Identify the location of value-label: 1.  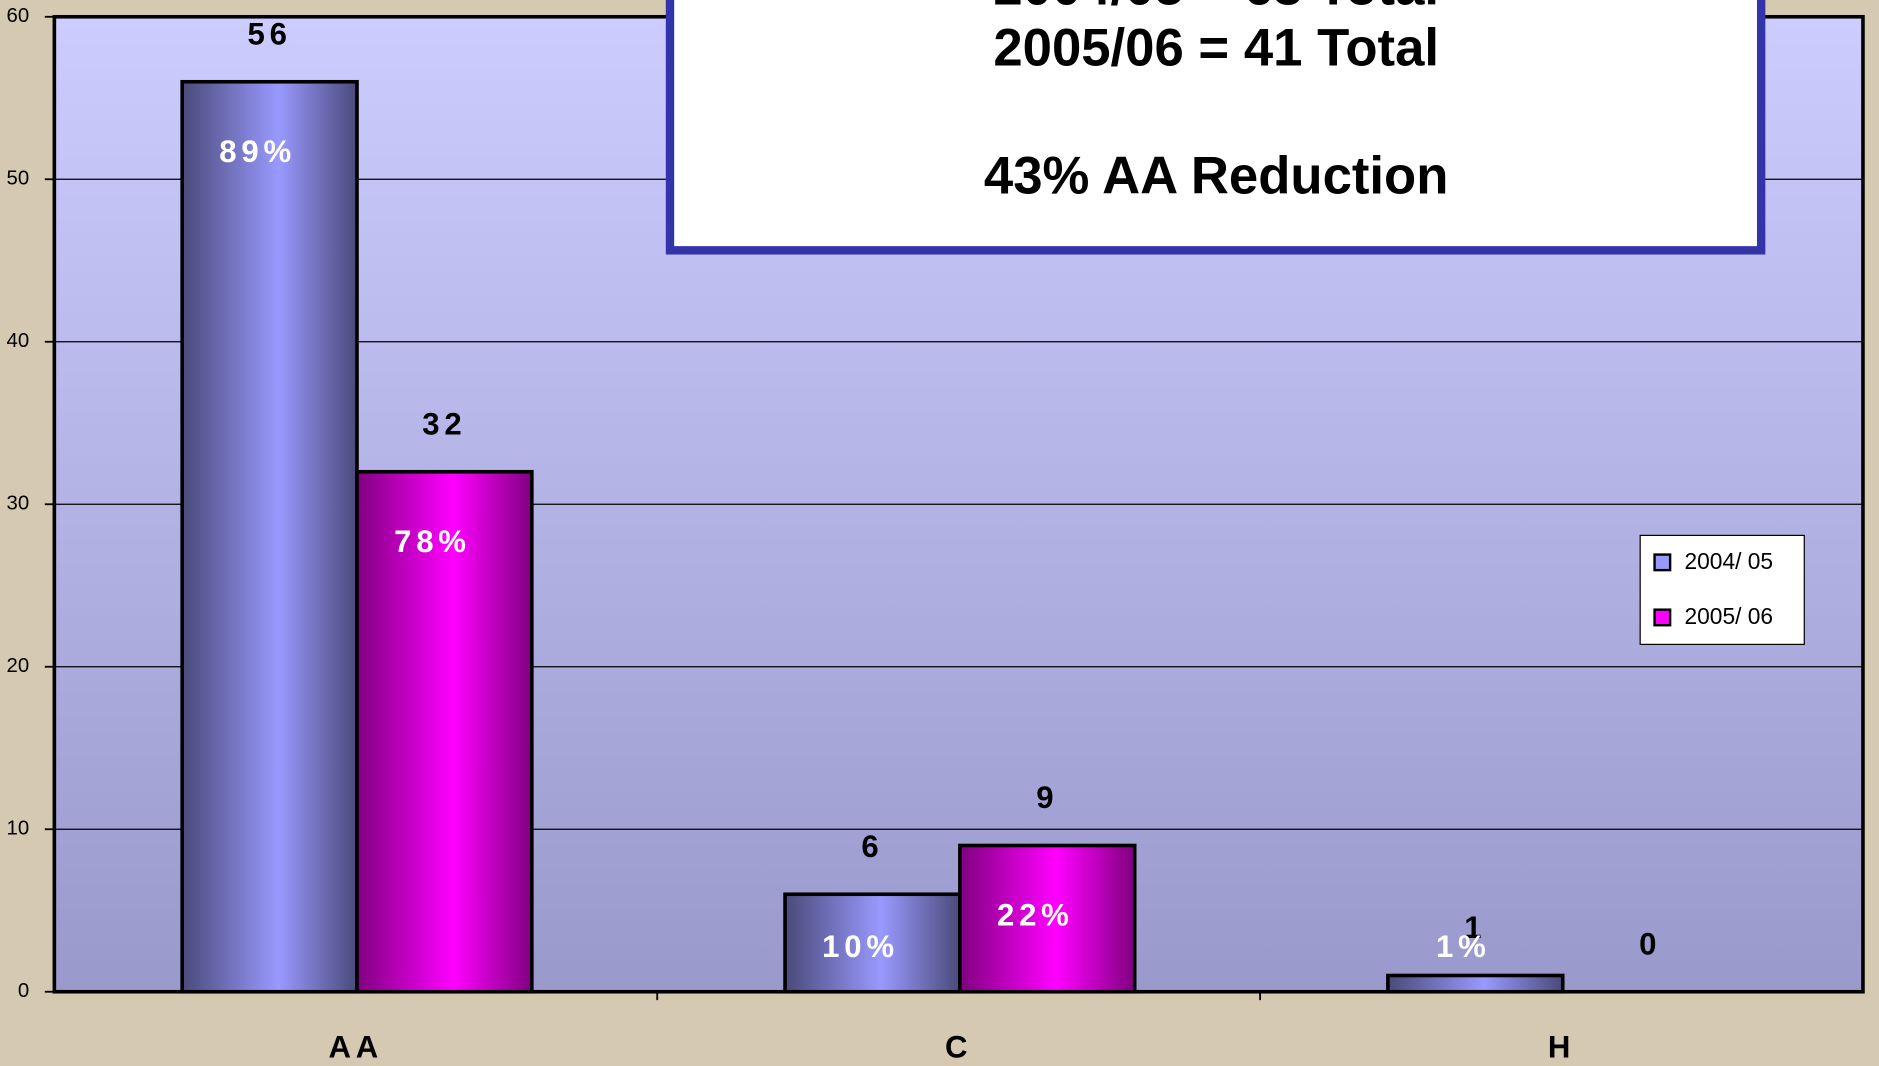
(1475, 927).